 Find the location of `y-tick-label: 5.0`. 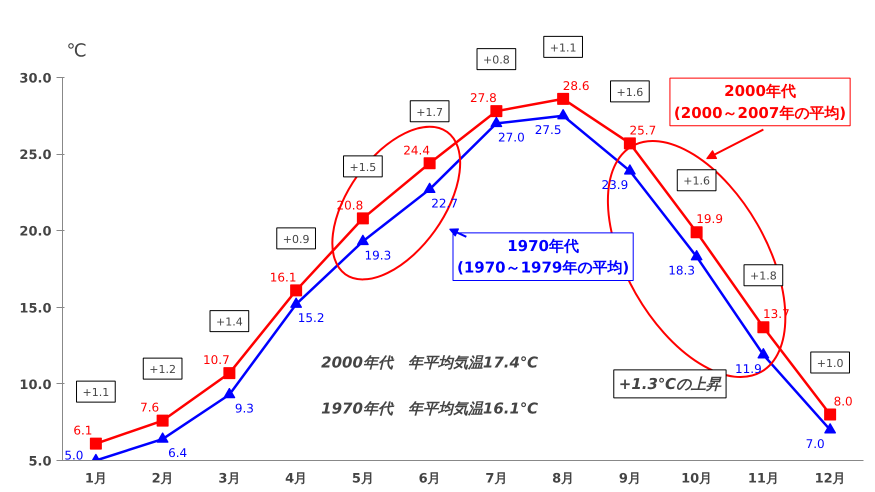

y-tick-label: 5.0 is located at coordinates (40, 462).